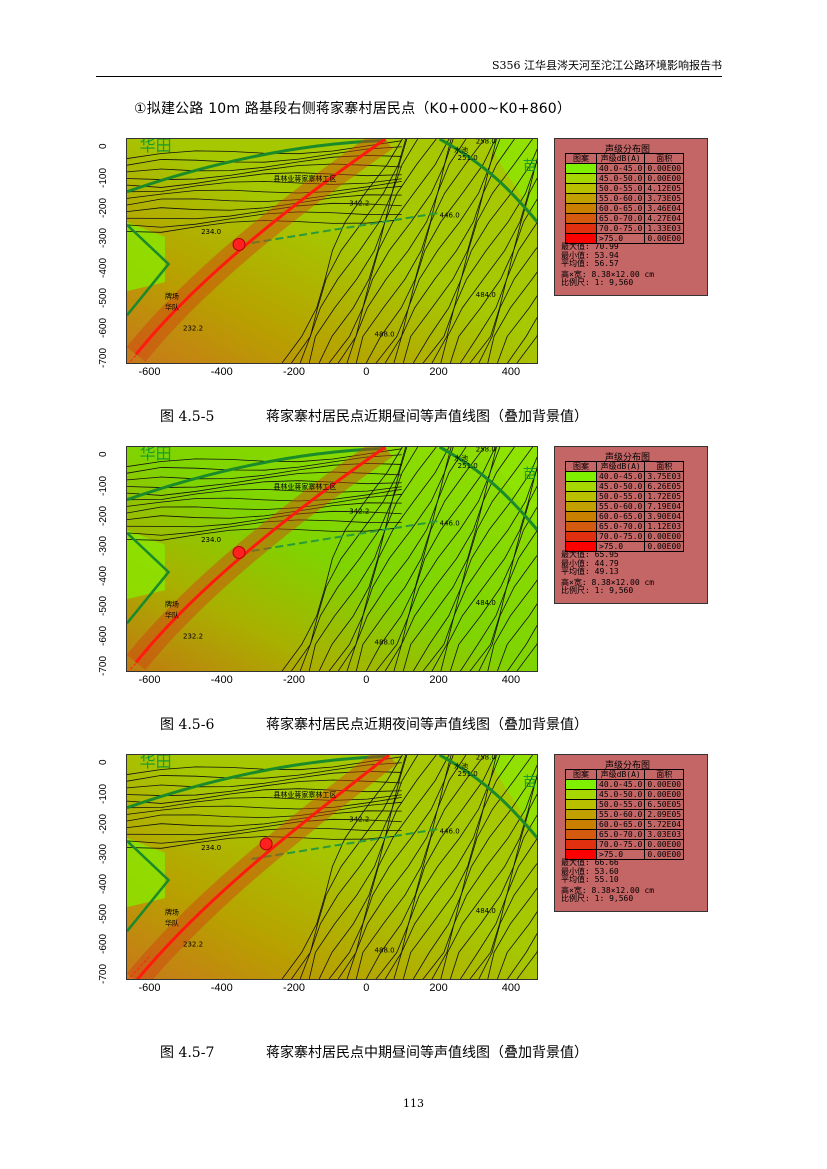  I want to click on legend-row: 40.0-45.0 3.75E03, so click(625, 476).